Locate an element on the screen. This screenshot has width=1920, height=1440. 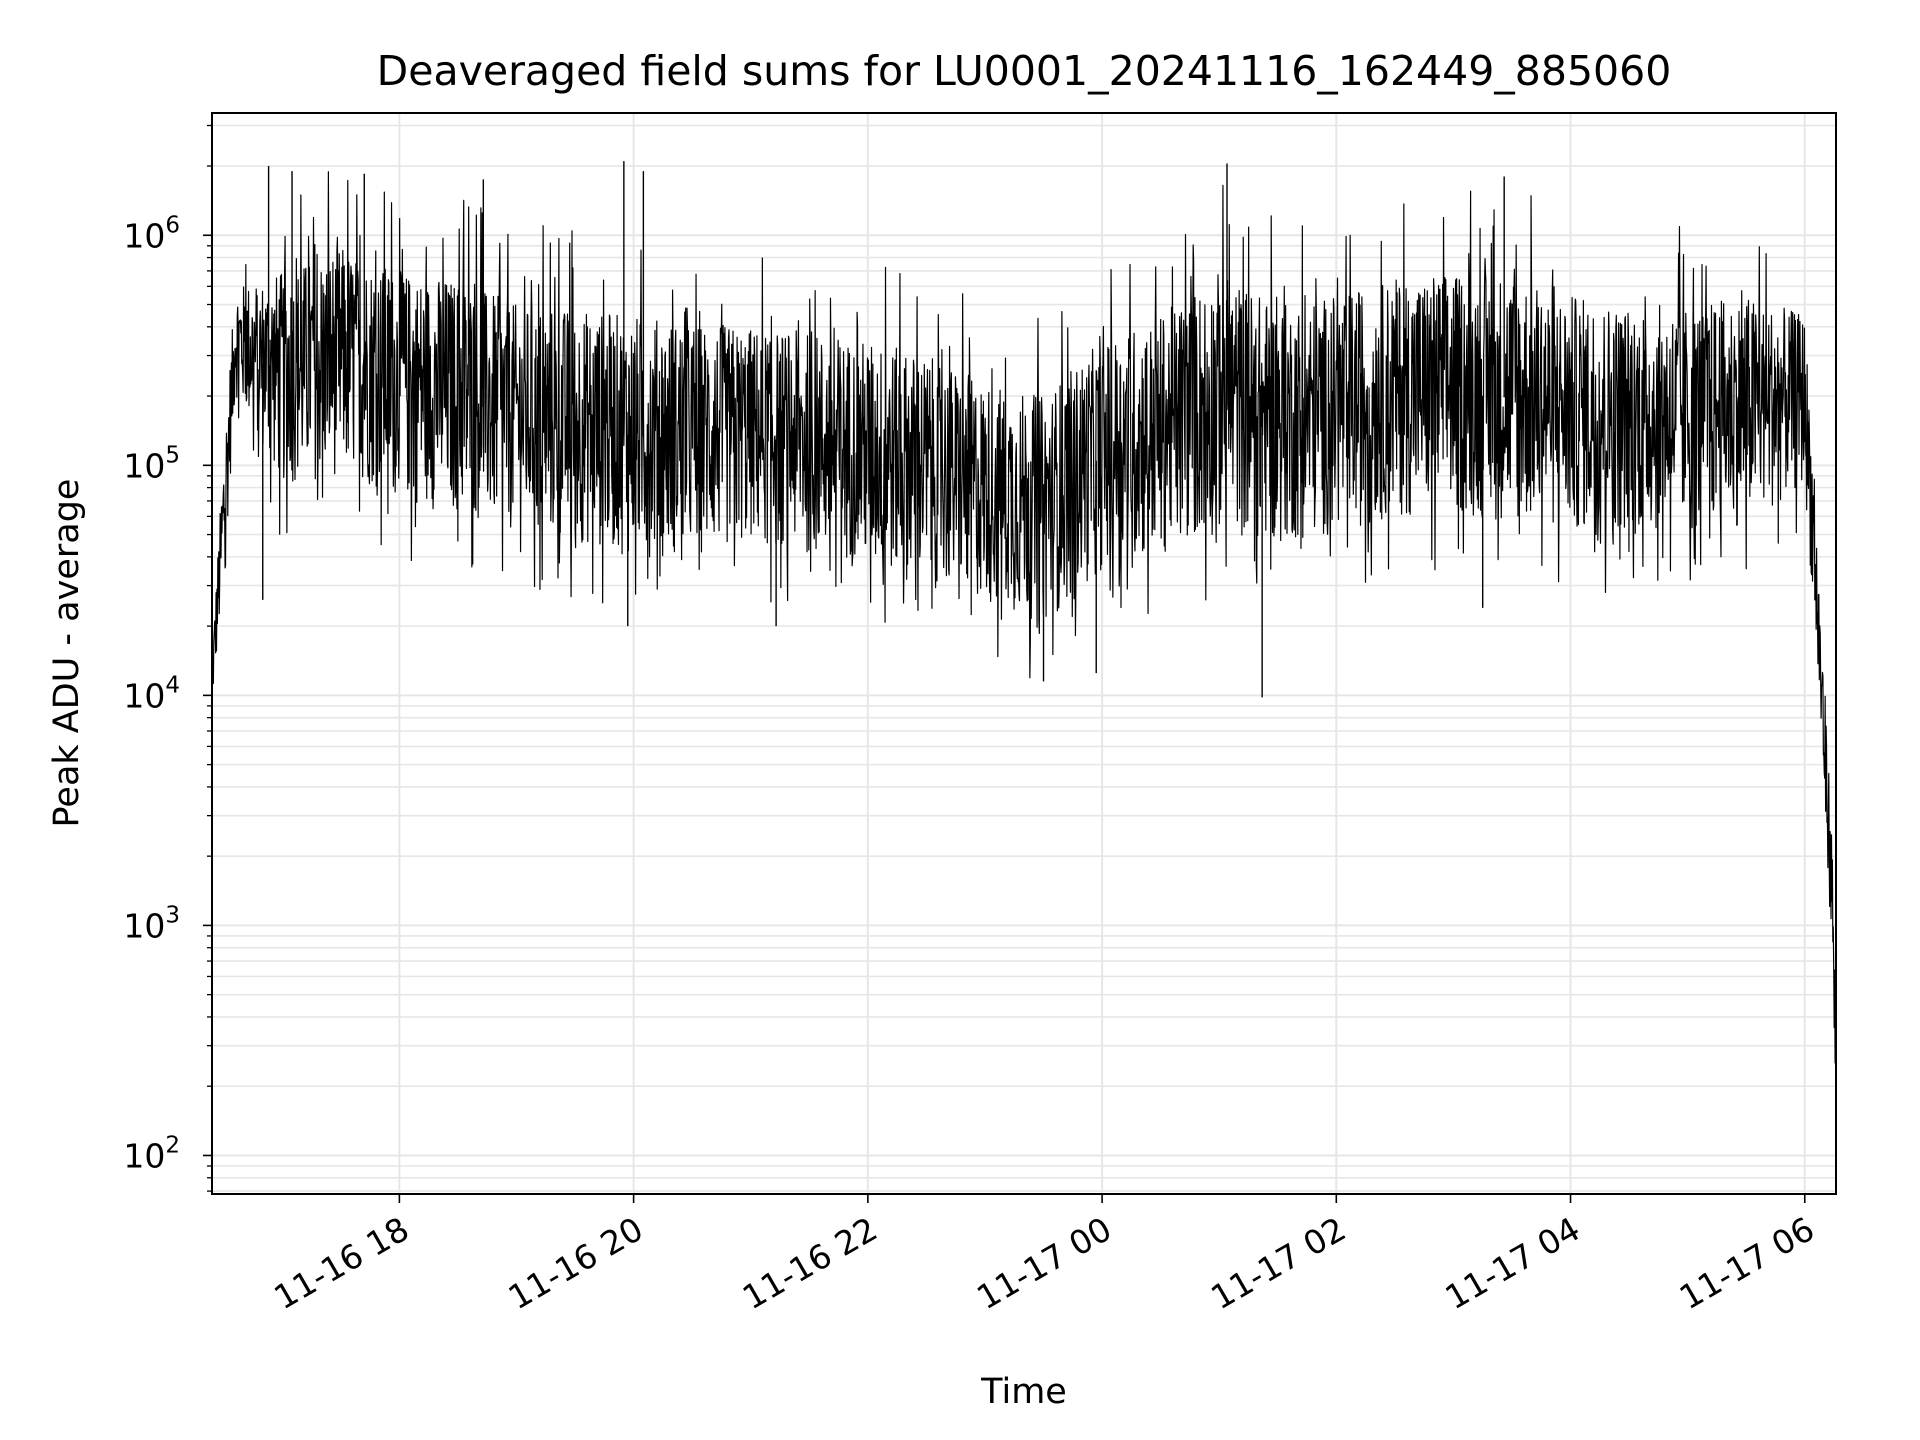
y-tick-exponent: 5 is located at coordinates (172, 455).